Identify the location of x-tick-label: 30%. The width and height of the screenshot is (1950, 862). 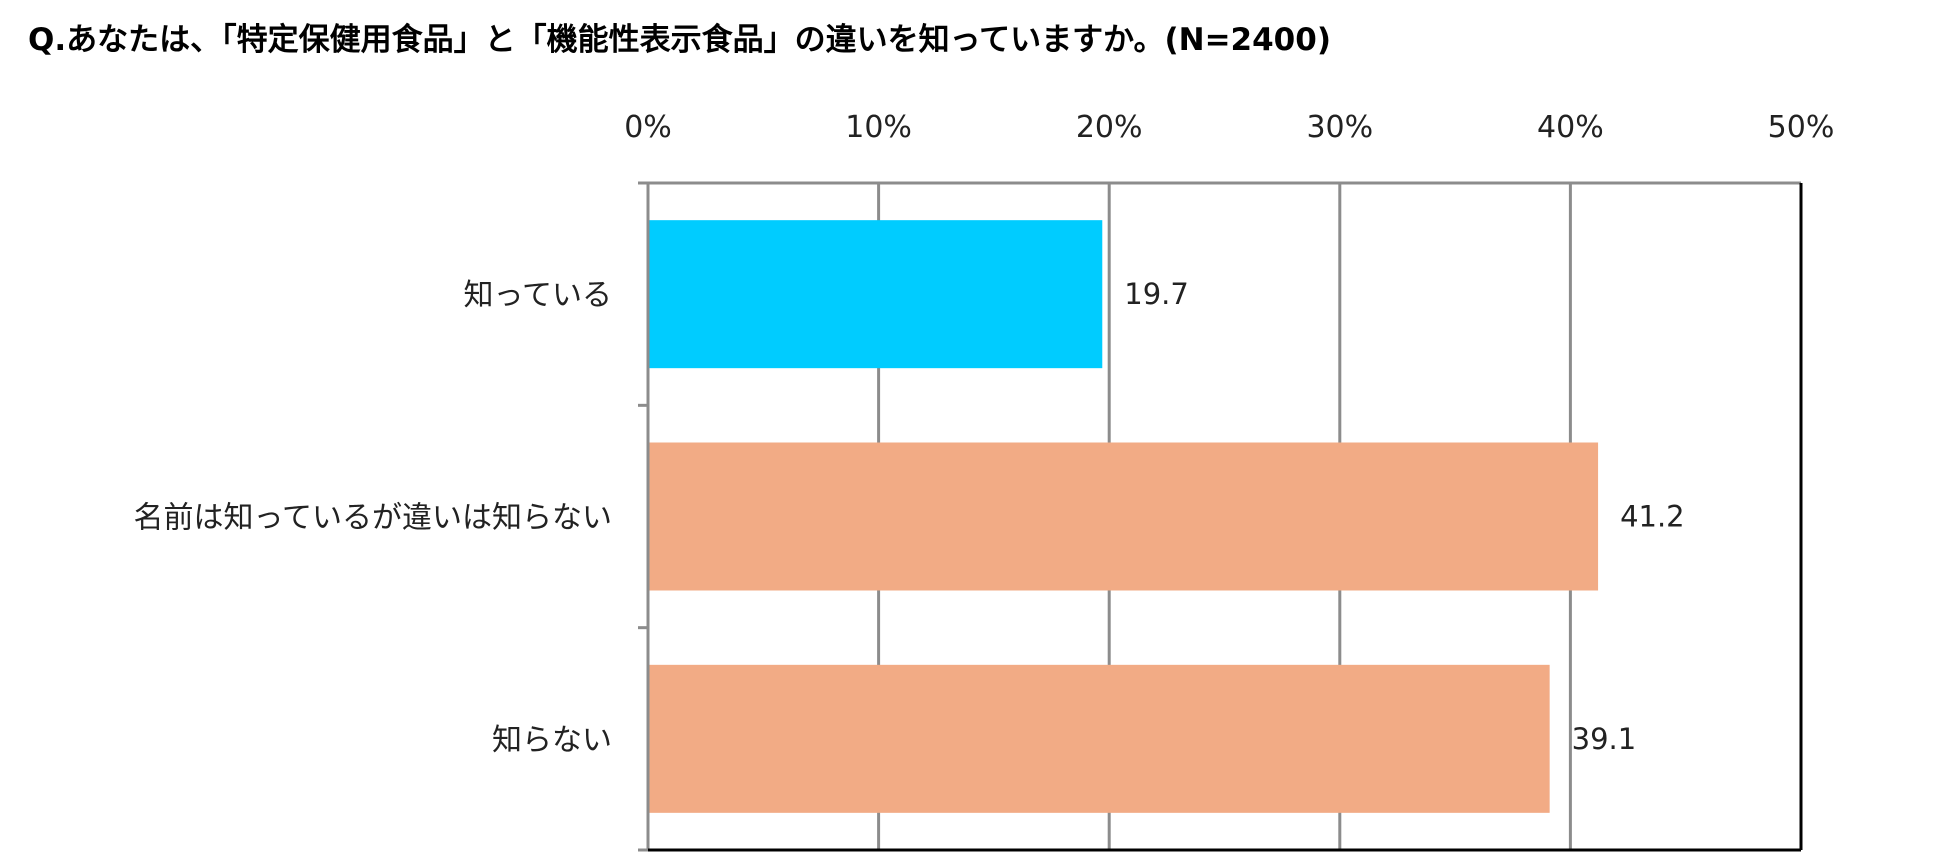
(1339, 127).